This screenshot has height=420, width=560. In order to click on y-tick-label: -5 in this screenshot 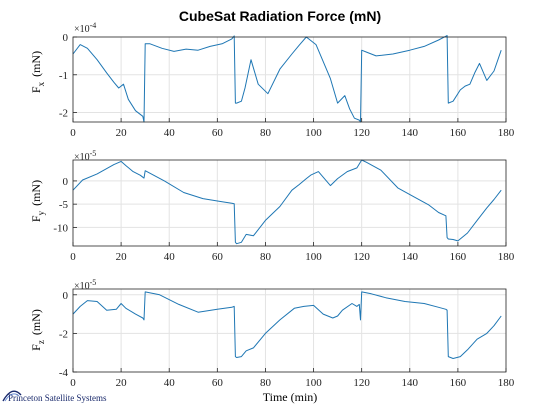, I will do `click(64, 205)`.